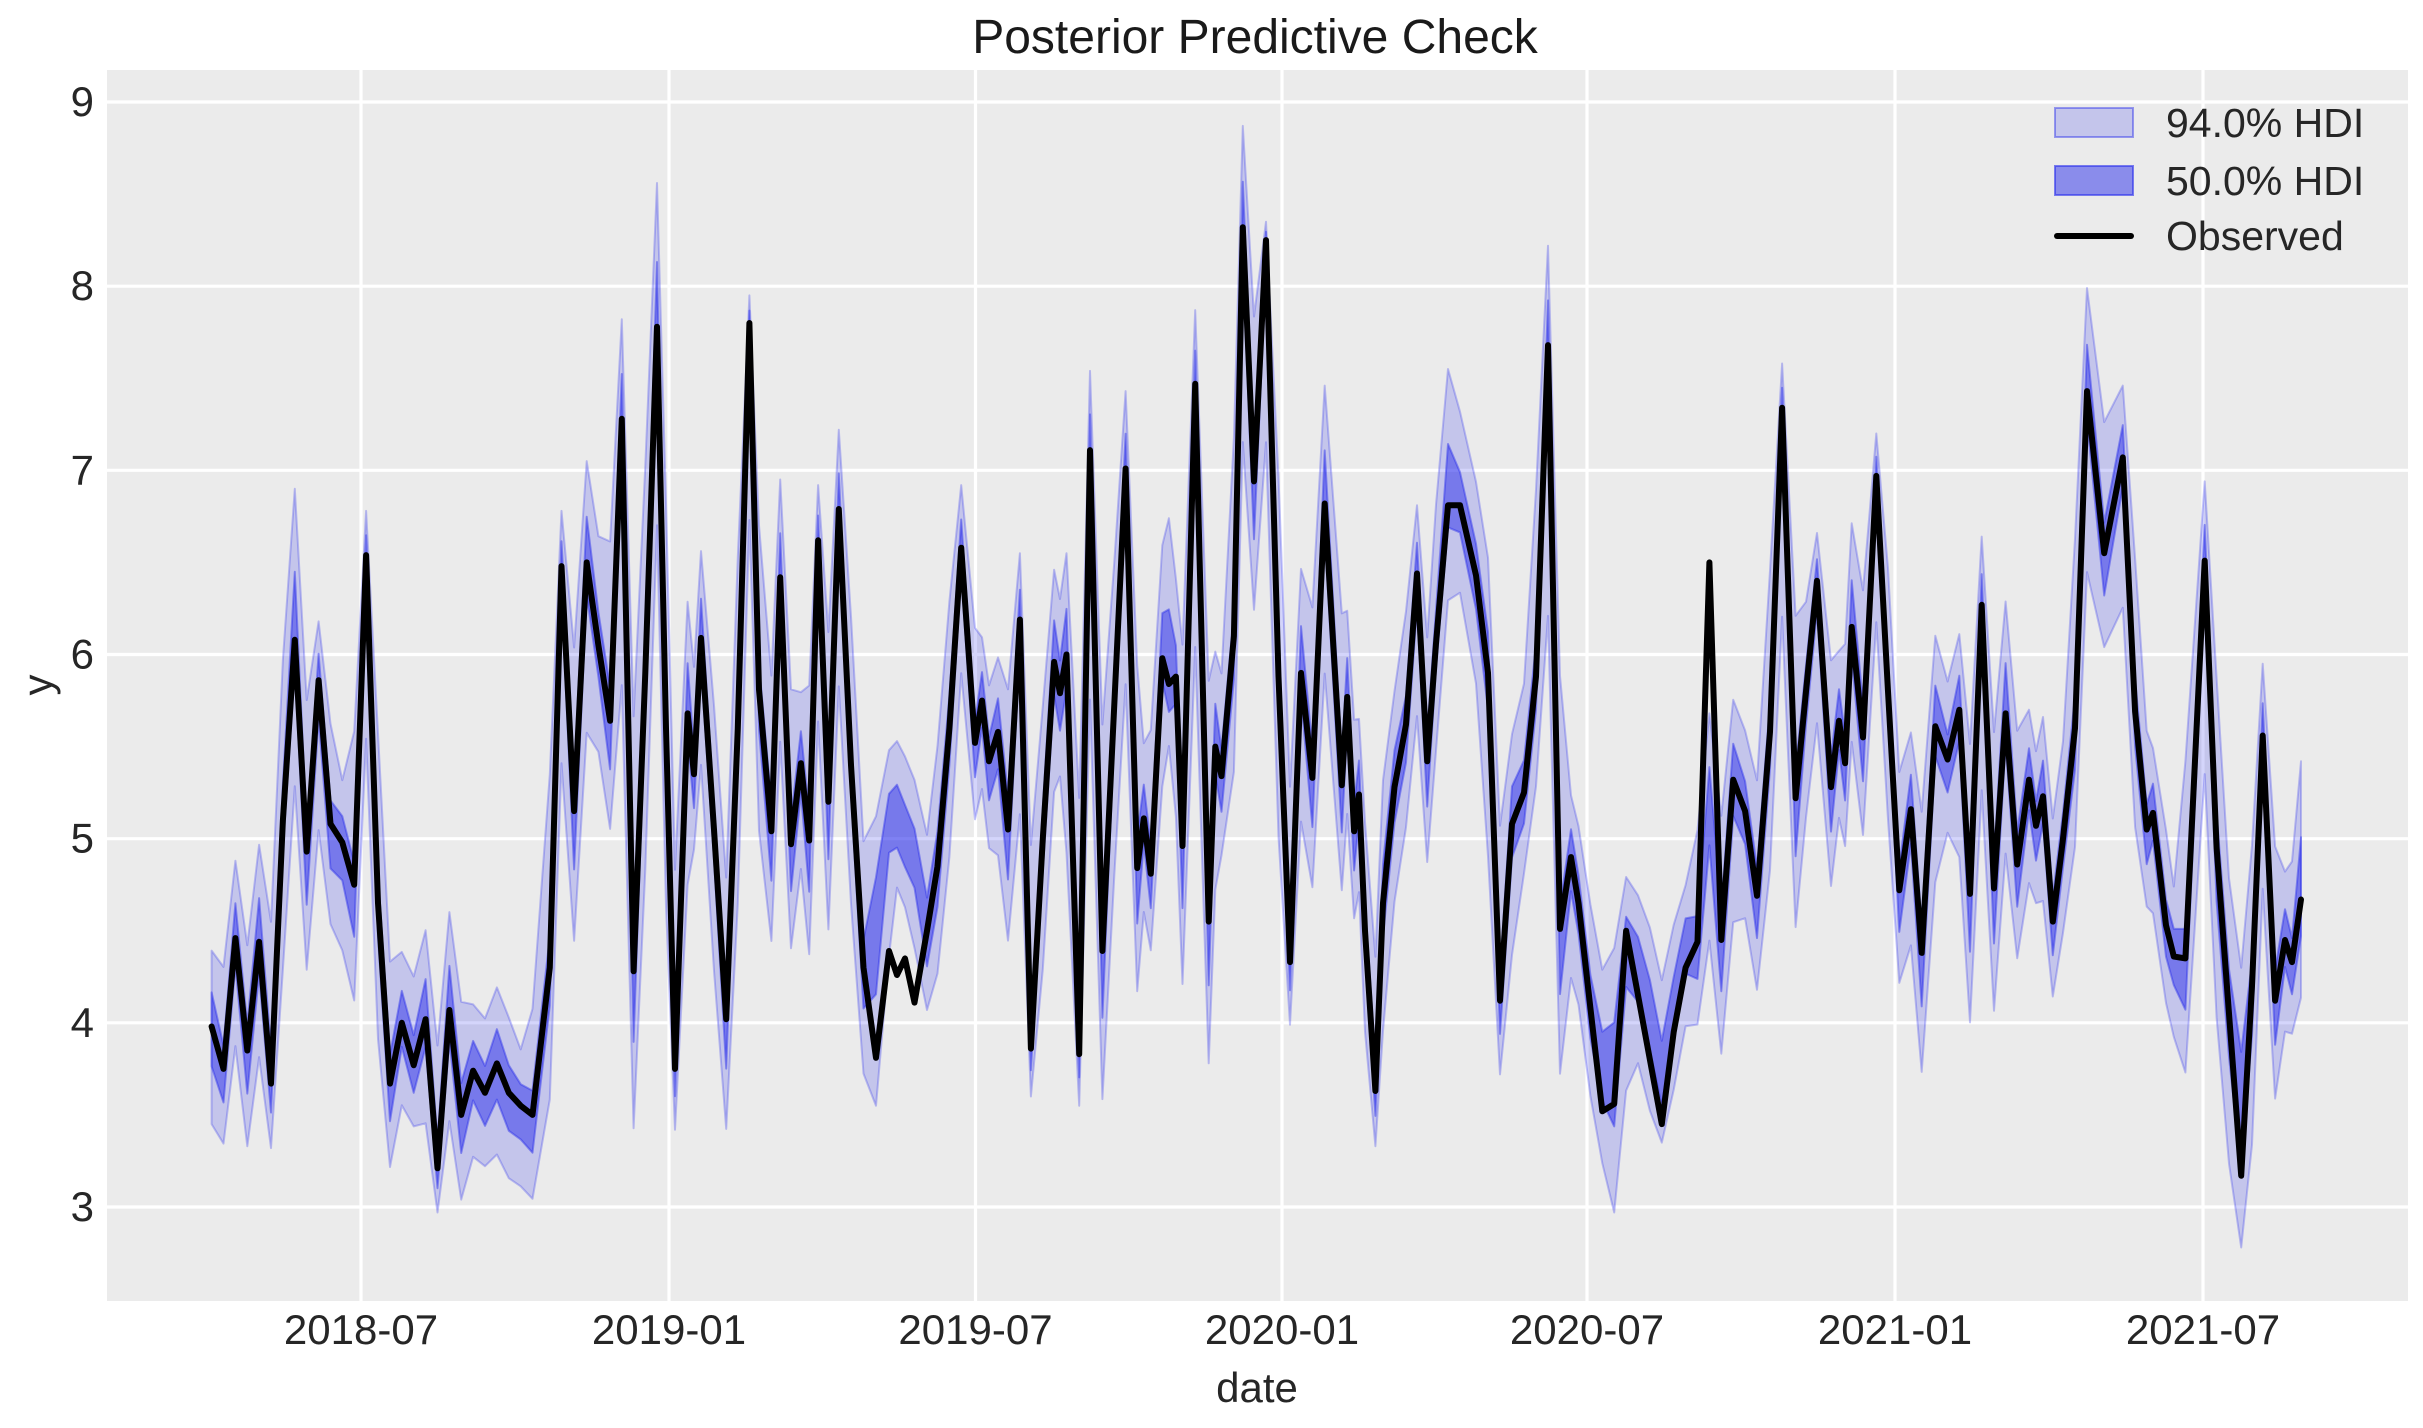 This screenshot has width=2423, height=1428. What do you see at coordinates (82, 838) in the screenshot?
I see `svg-text: 5` at bounding box center [82, 838].